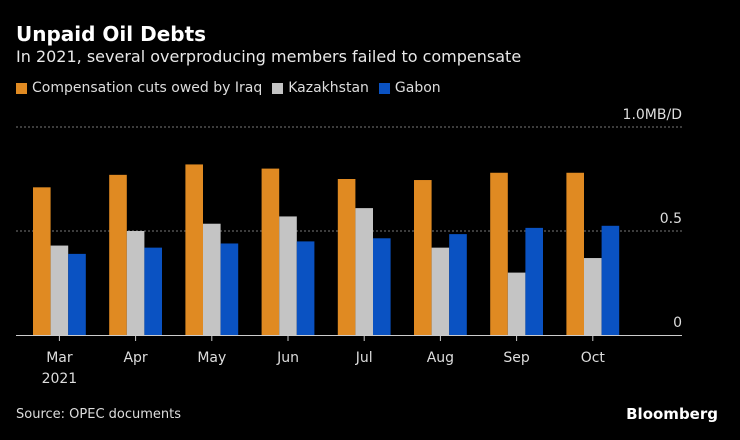 This screenshot has width=740, height=440. I want to click on y-tick-label: 1.0MB/D, so click(652, 115).